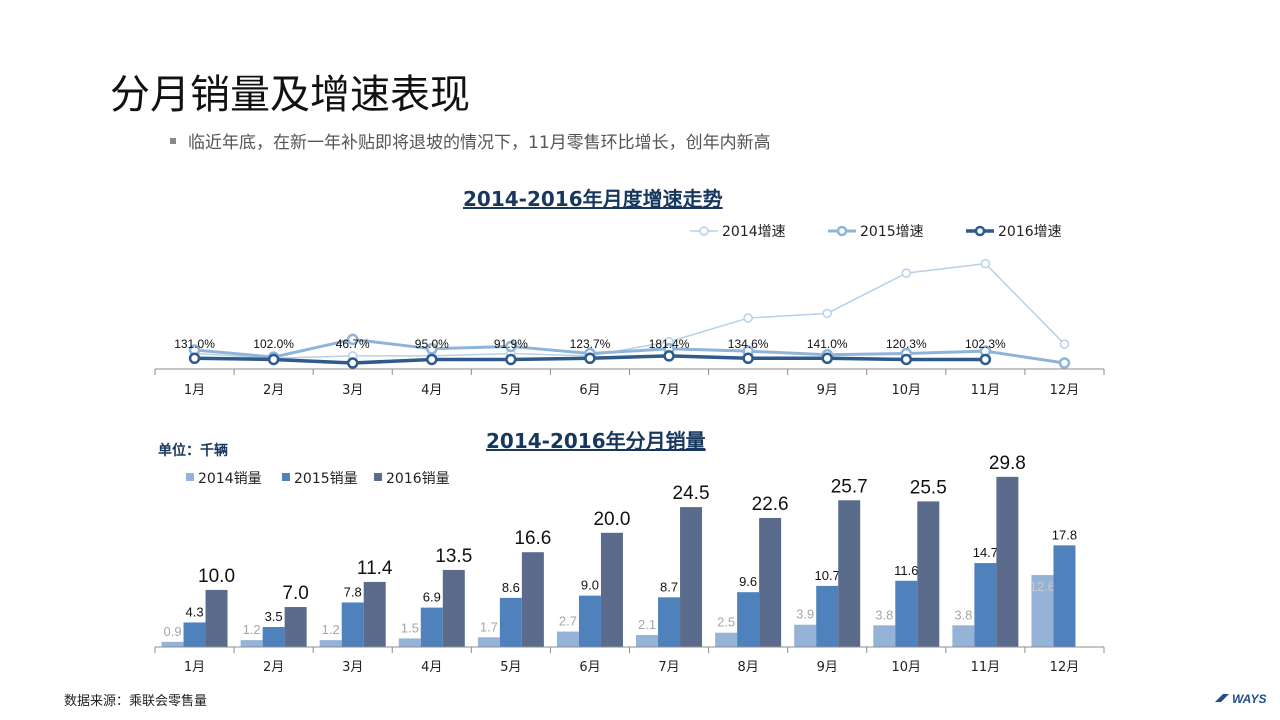  I want to click on line-data-label: 95.0%, so click(432, 344).